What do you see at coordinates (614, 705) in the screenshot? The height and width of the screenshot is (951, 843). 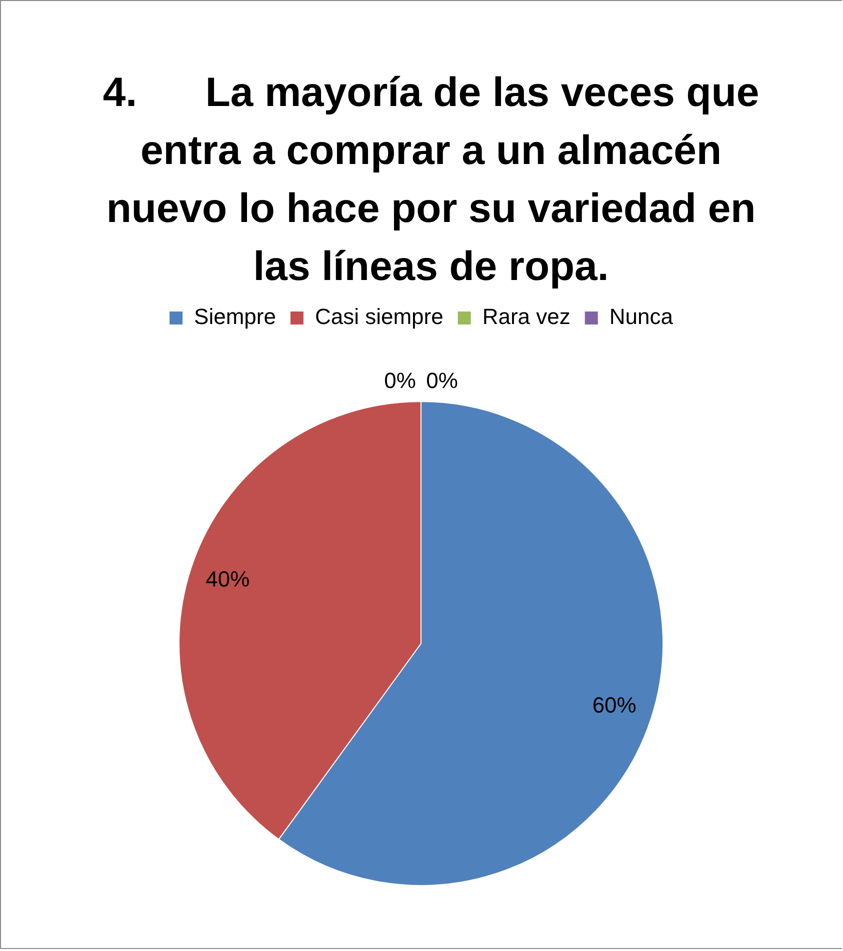 I see `data-label: 60%` at bounding box center [614, 705].